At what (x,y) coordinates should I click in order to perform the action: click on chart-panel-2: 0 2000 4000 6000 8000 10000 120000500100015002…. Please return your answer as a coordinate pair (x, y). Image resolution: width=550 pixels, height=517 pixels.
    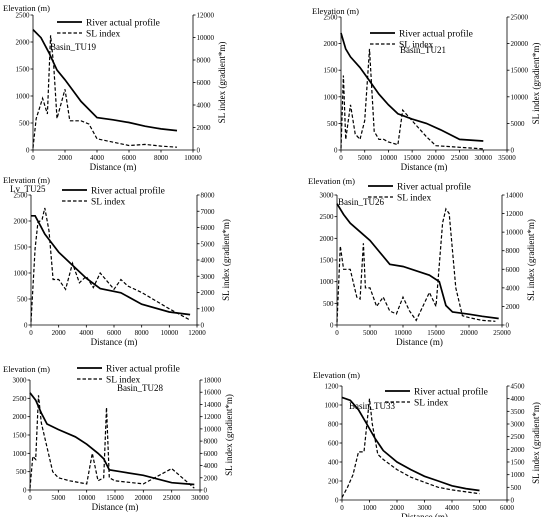
    Looking at the image, I should click on (117, 261).